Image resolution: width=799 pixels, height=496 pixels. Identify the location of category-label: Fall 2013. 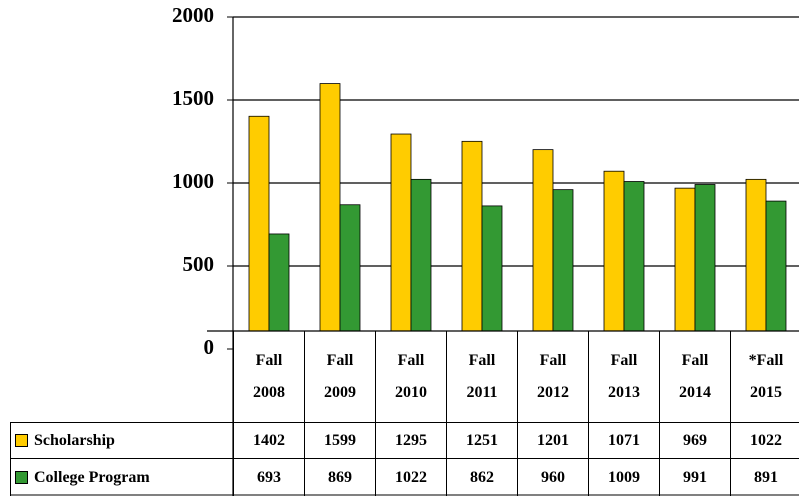
(624, 376).